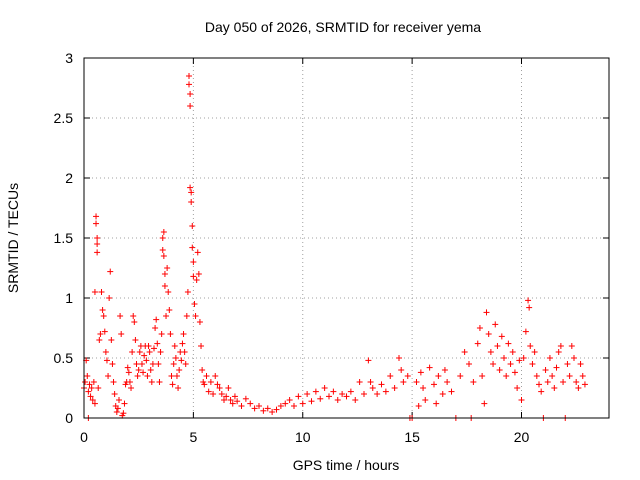 This screenshot has width=640, height=480. Describe the element at coordinates (69, 418) in the screenshot. I see `y-tick-label: 0` at that location.